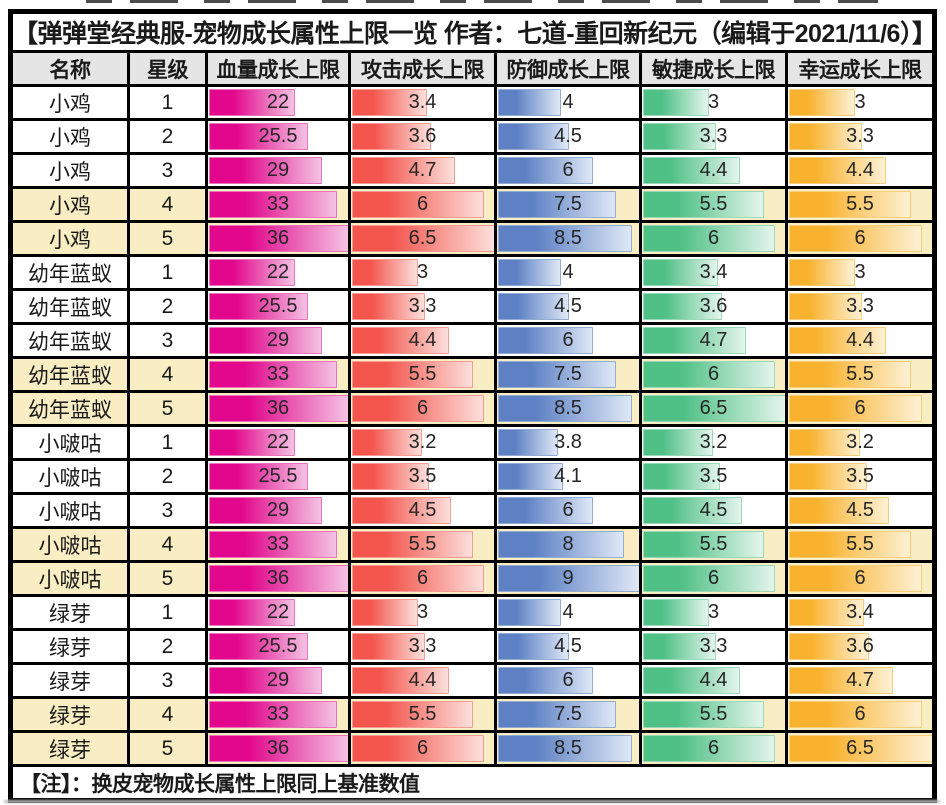 The height and width of the screenshot is (805, 946). What do you see at coordinates (422, 612) in the screenshot?
I see `attack-growth-cell: 3` at bounding box center [422, 612].